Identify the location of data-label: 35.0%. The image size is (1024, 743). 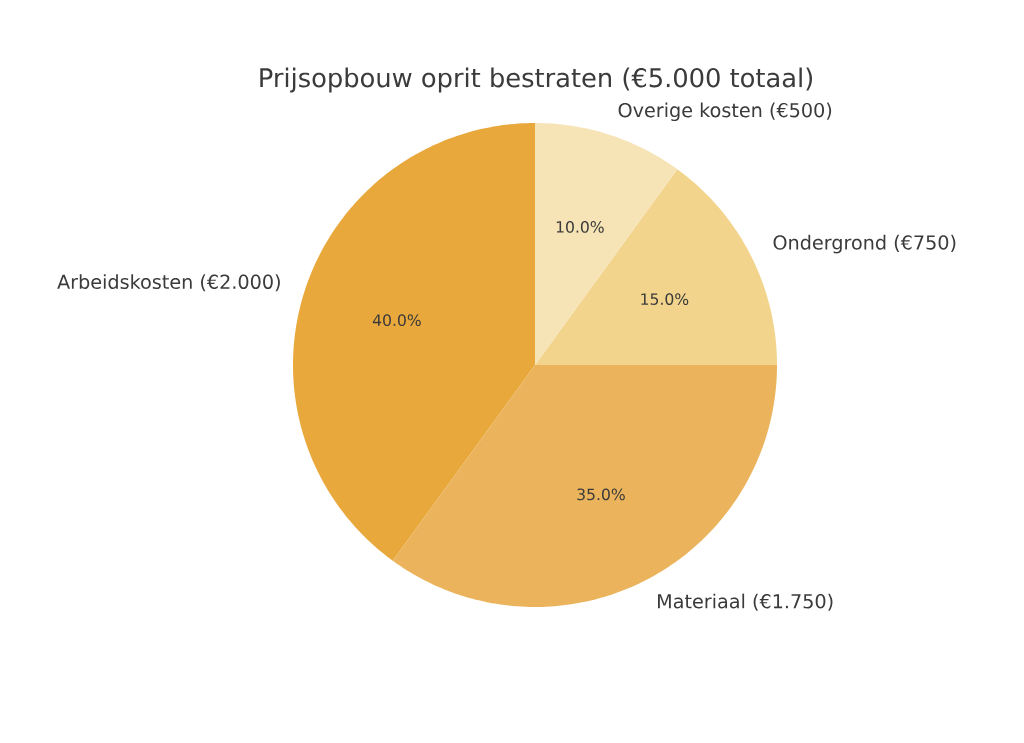
(601, 494).